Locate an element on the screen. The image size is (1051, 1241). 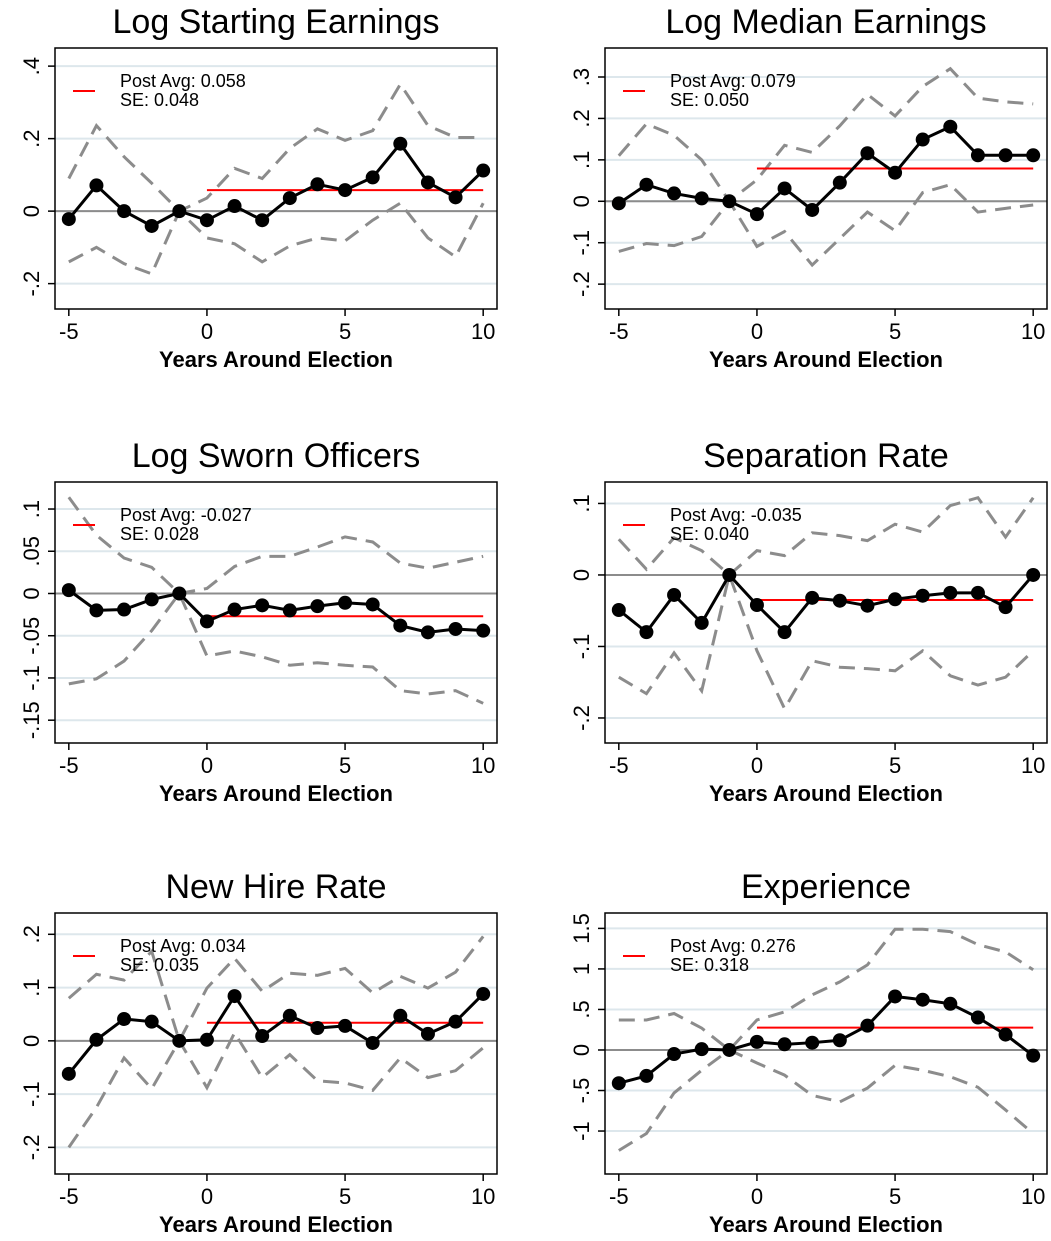
legend-label: Post Avg: 0.058 is located at coordinates (183, 81).